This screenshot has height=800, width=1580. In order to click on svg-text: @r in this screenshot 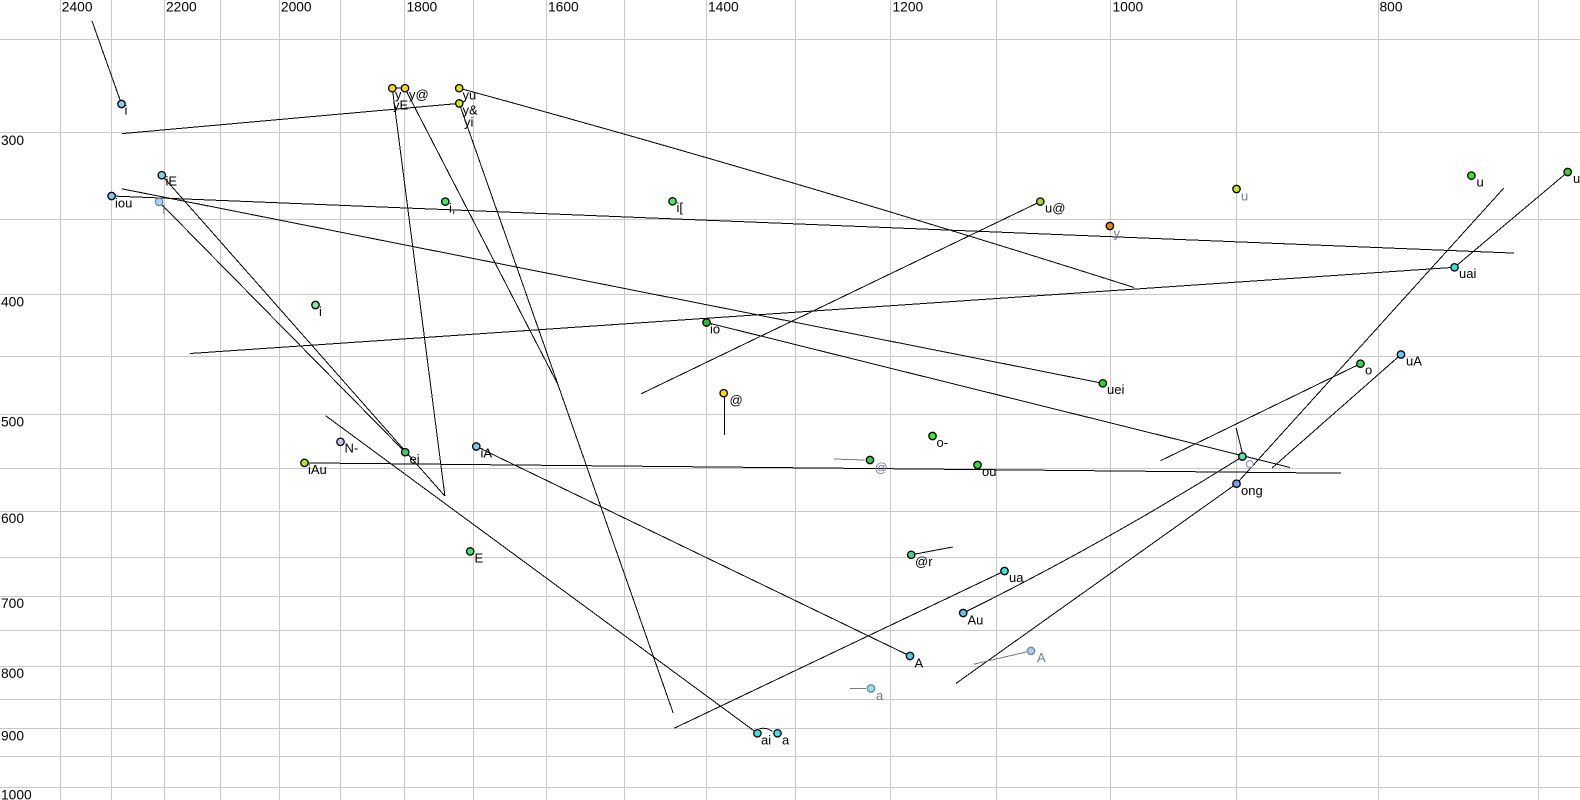, I will do `click(924, 561)`.